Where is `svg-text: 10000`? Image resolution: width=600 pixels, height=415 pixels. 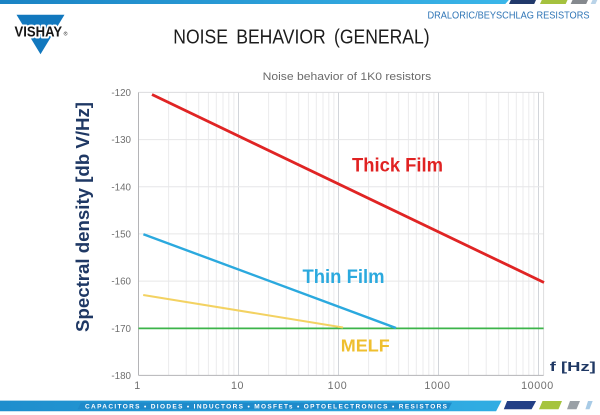 svg-text: 10000 is located at coordinates (537, 386).